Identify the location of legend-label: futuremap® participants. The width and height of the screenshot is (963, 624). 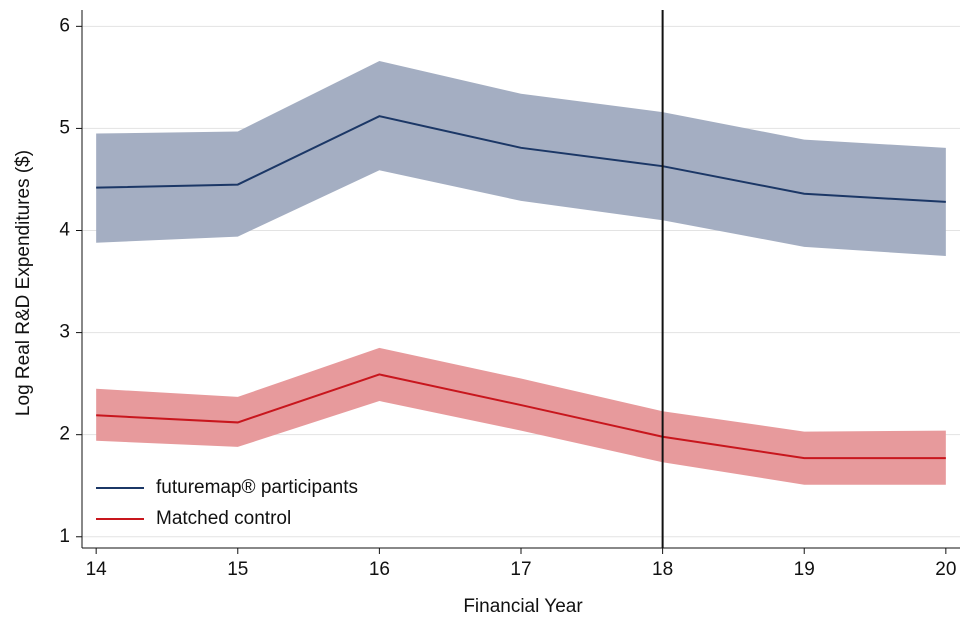
(257, 487).